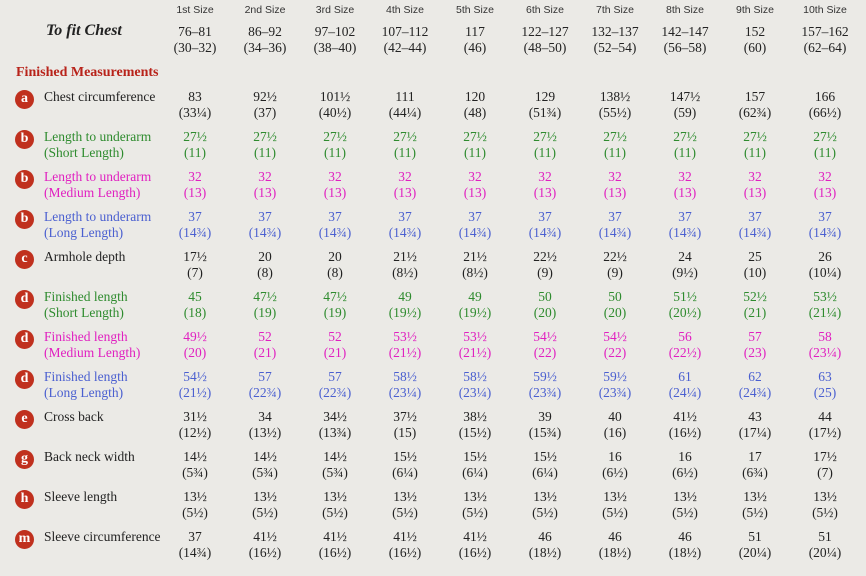  What do you see at coordinates (755, 552) in the screenshot?
I see `cell-value: (20¼)` at bounding box center [755, 552].